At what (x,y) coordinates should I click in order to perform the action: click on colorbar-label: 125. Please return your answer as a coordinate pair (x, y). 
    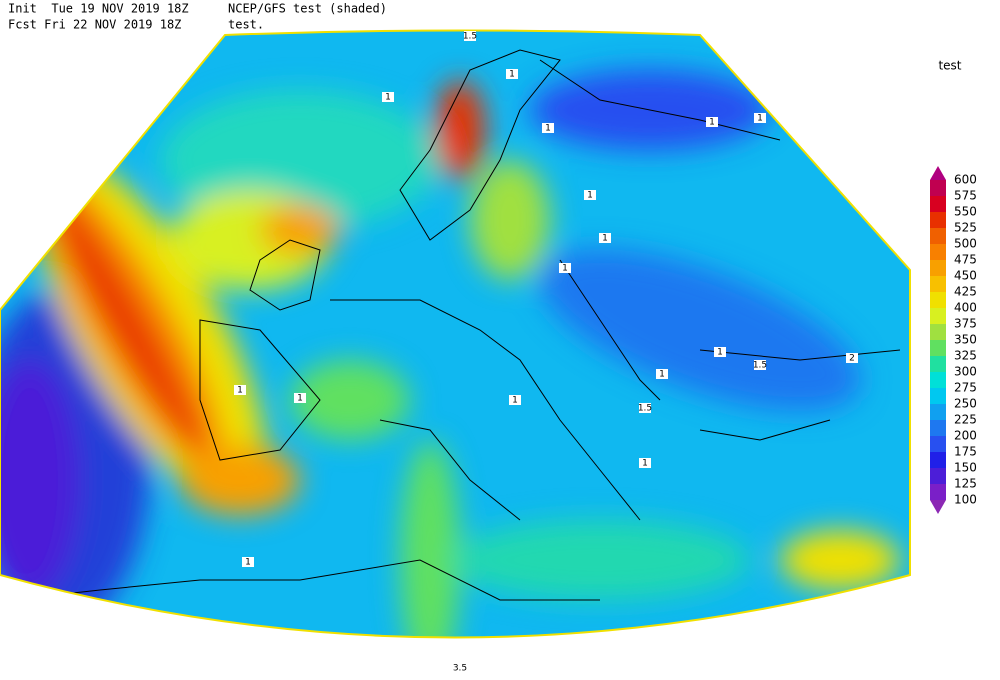
    Looking at the image, I should click on (965, 484).